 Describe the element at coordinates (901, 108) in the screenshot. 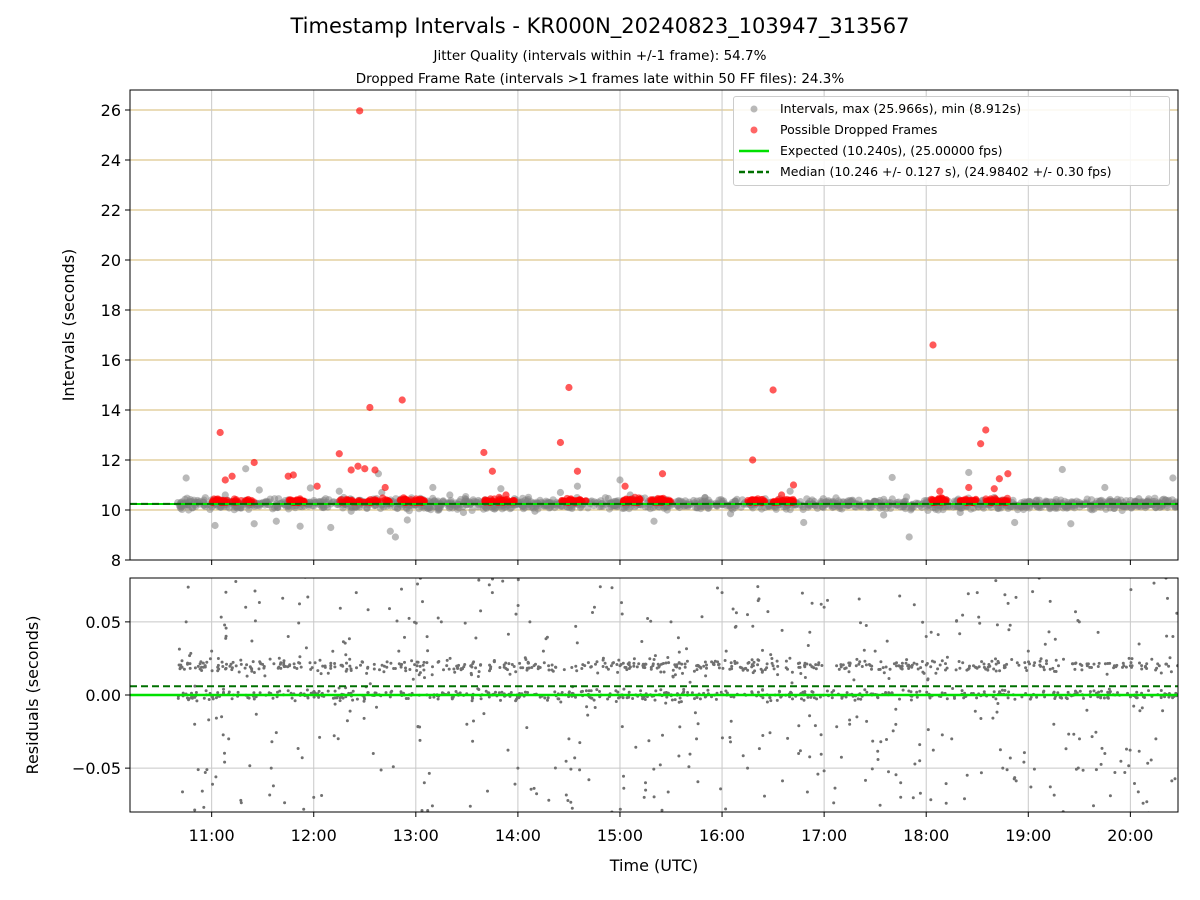

I see `legend-label-intervals: Intervals, max (25.966s), min (8.912s)` at that location.